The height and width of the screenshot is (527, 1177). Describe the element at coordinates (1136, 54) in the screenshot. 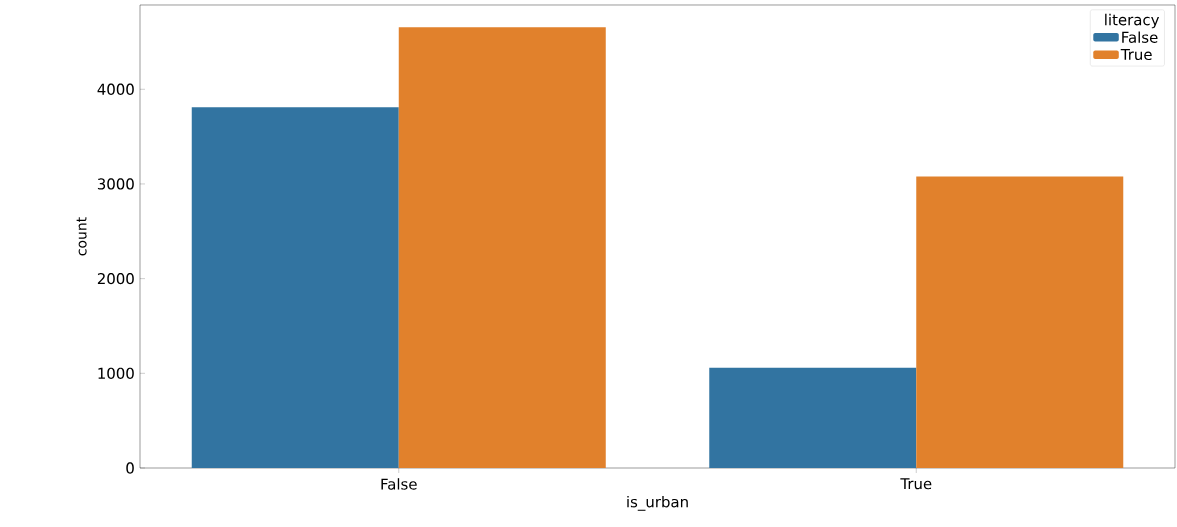

I see `legend-label: True` at that location.